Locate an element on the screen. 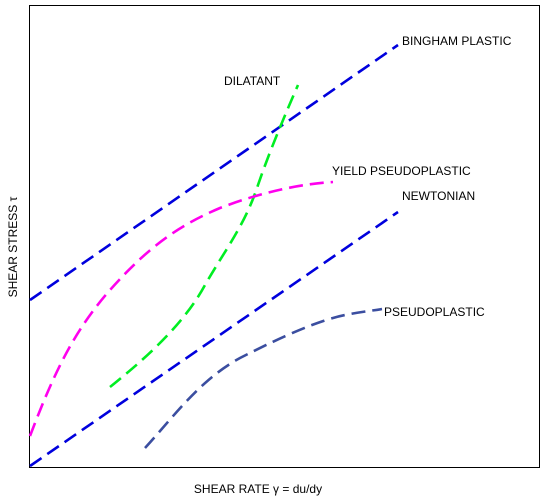 This screenshot has height=504, width=557. label-bingham-plastic: BINGHAM PLASTIC is located at coordinates (457, 41).